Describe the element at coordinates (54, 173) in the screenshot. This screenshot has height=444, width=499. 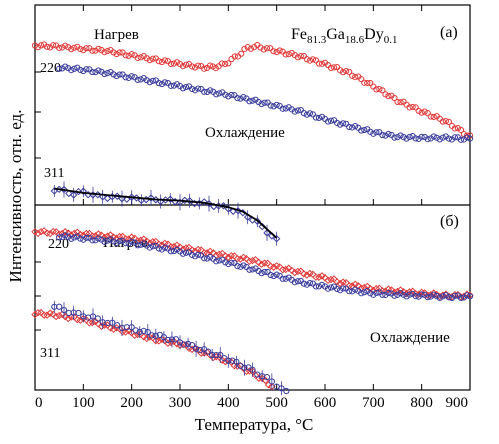
I see `panel-a-peak311: 311` at that location.